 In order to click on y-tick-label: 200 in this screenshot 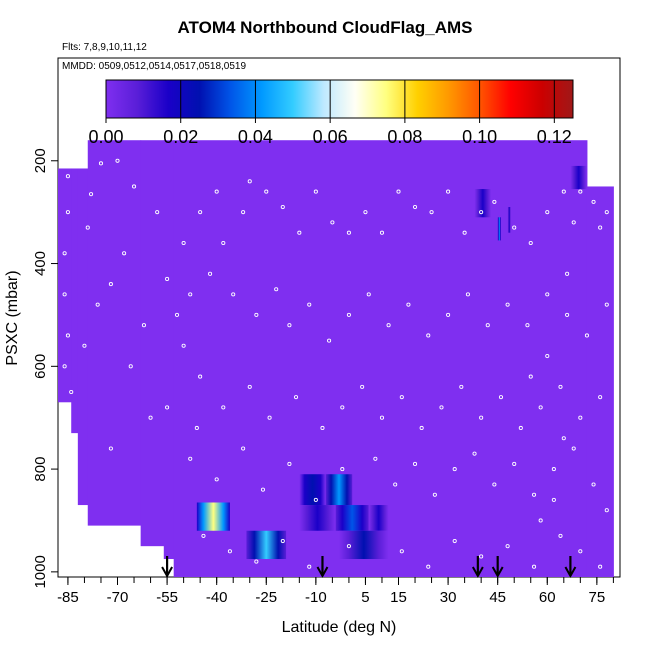, I will do `click(40, 160)`.